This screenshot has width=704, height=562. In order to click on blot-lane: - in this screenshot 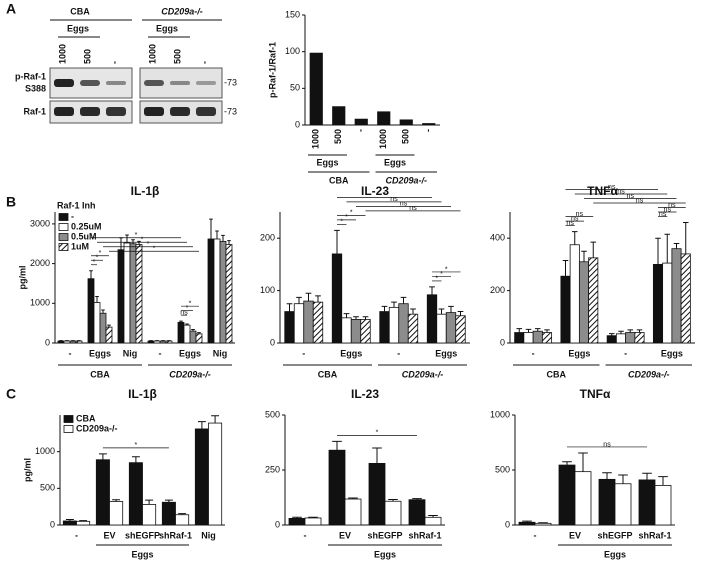, I will do `click(114, 62)`.